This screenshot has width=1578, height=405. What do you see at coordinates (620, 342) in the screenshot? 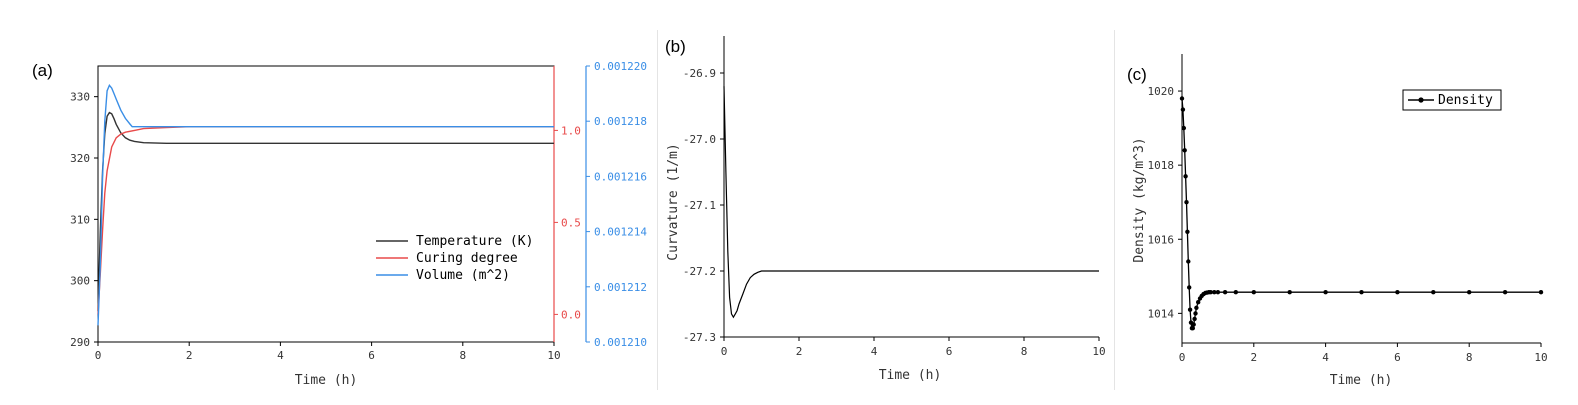
I see `y-tick-label: 0.001210` at bounding box center [620, 342].